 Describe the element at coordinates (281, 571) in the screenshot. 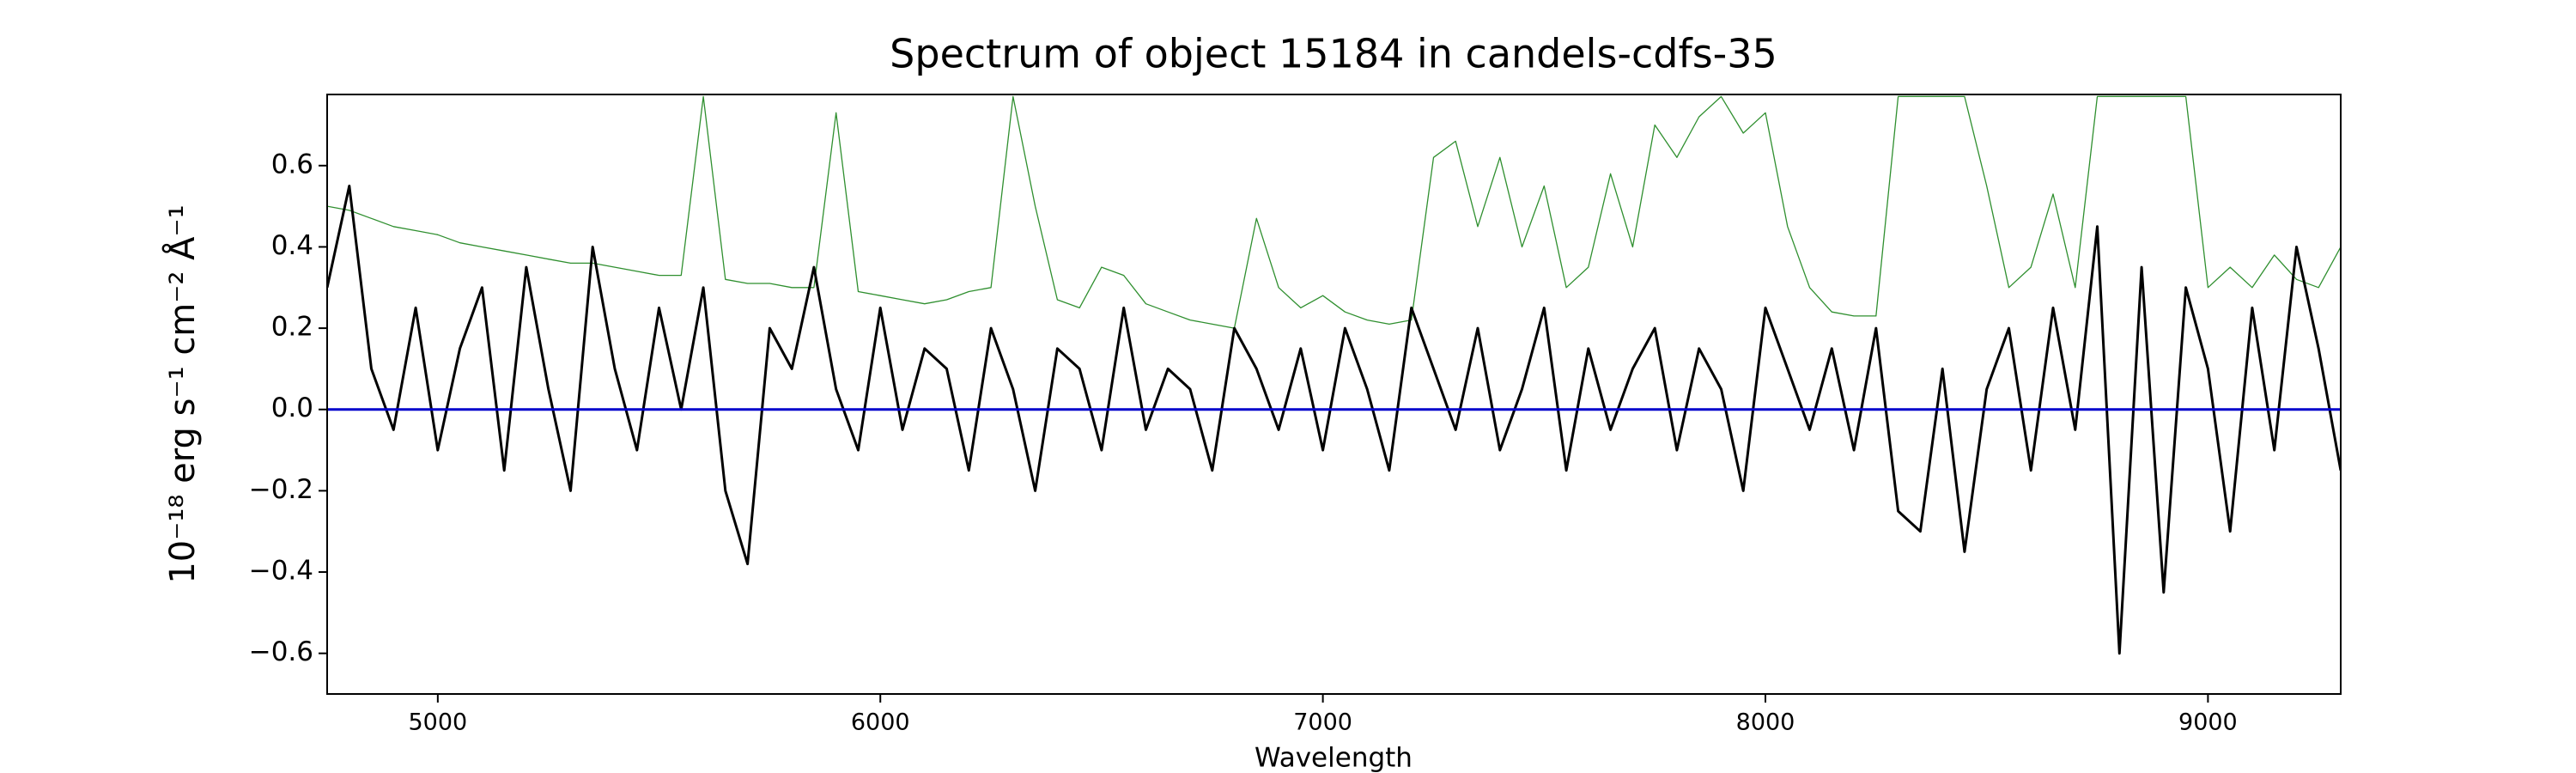

I see `y-tick-label: −0.4` at that location.